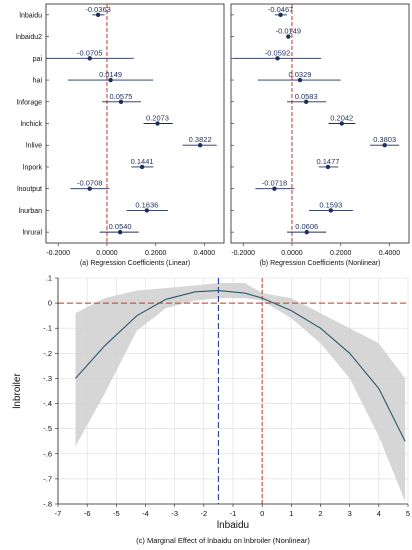 The height and width of the screenshot is (550, 412). What do you see at coordinates (58, 513) in the screenshot?
I see `panel-c-x-tick-label: -7` at bounding box center [58, 513].